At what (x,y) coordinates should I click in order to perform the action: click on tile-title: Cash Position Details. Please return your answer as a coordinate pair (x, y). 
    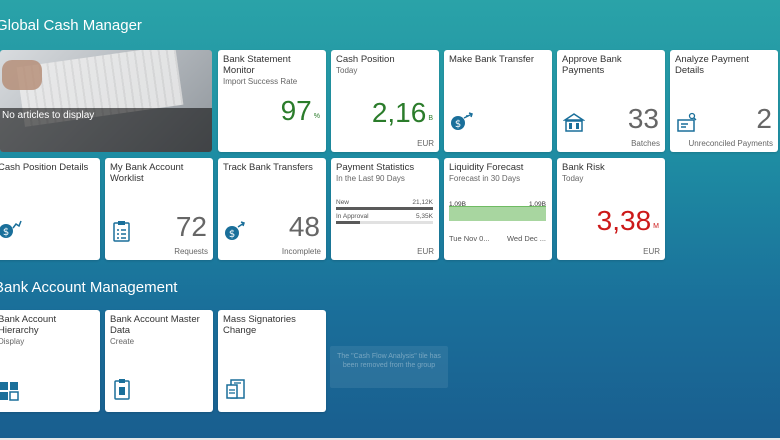
    Looking at the image, I should click on (44, 167).